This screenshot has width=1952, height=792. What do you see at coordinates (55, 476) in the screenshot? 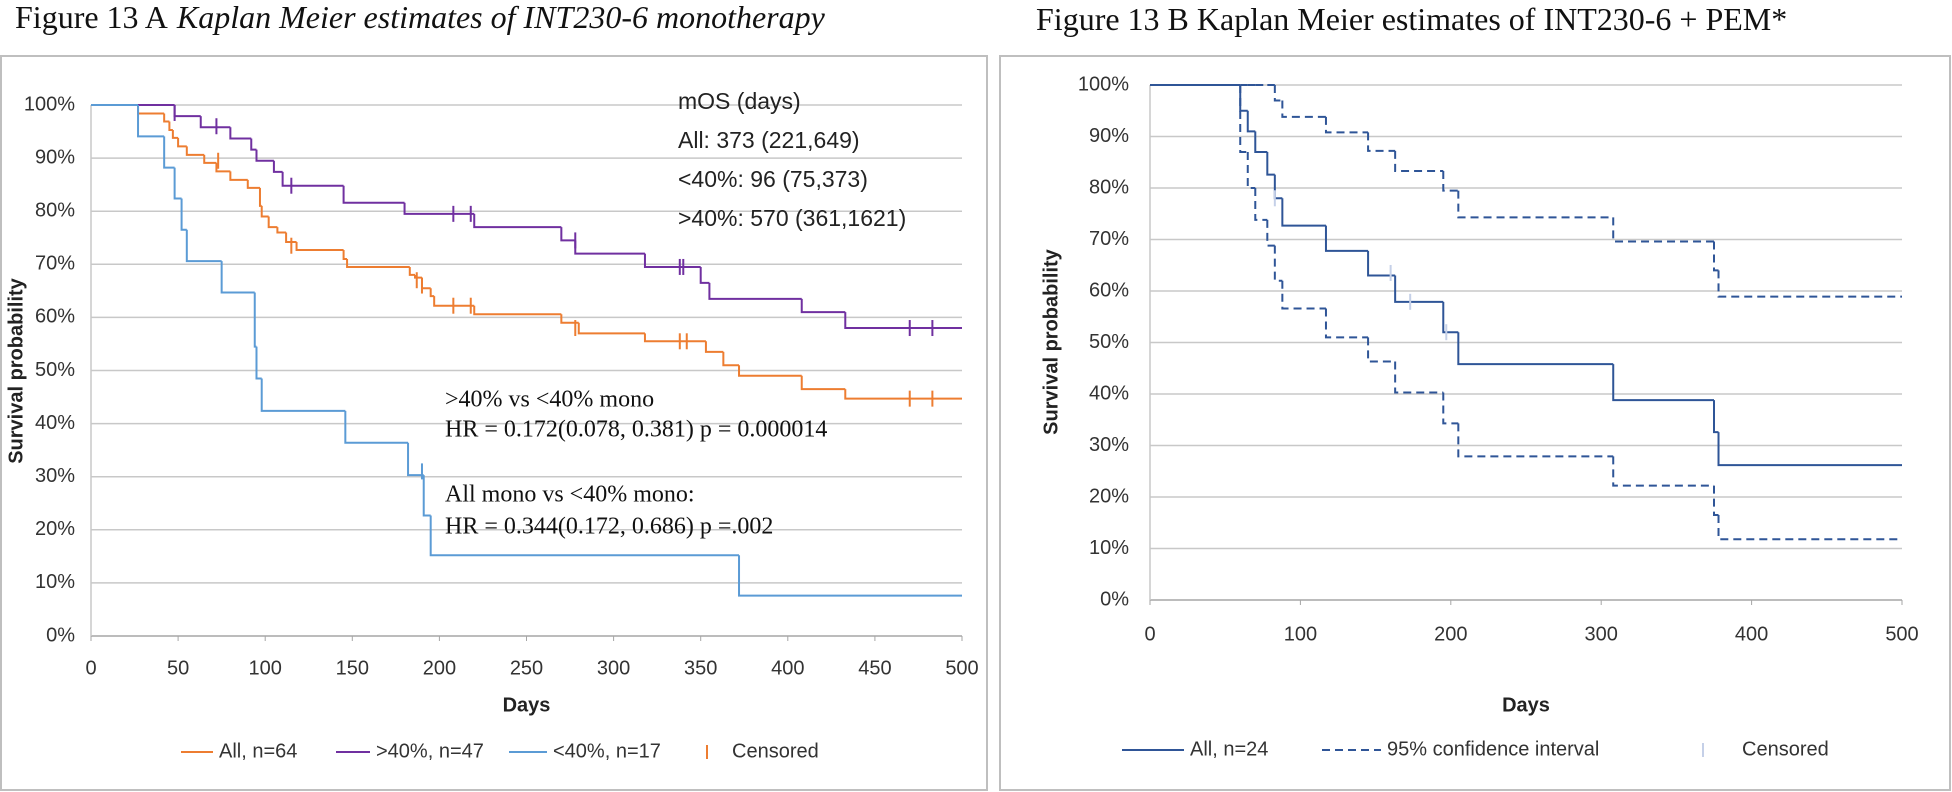
I see `y-tick-label: 30%` at bounding box center [55, 476].